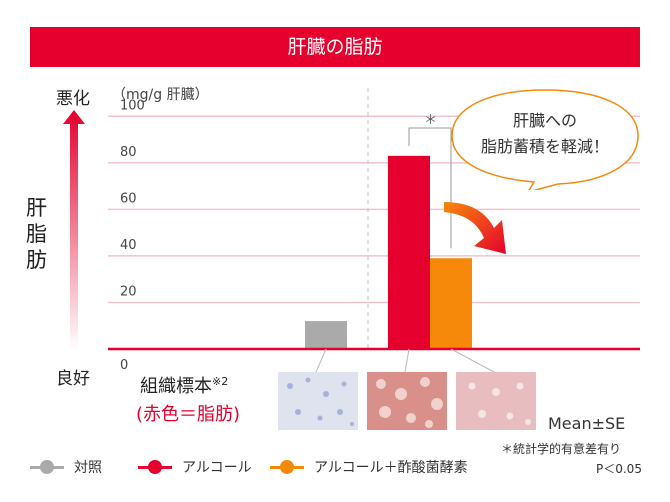  What do you see at coordinates (220, 381) in the screenshot?
I see `tissue-note: ※2` at bounding box center [220, 381].